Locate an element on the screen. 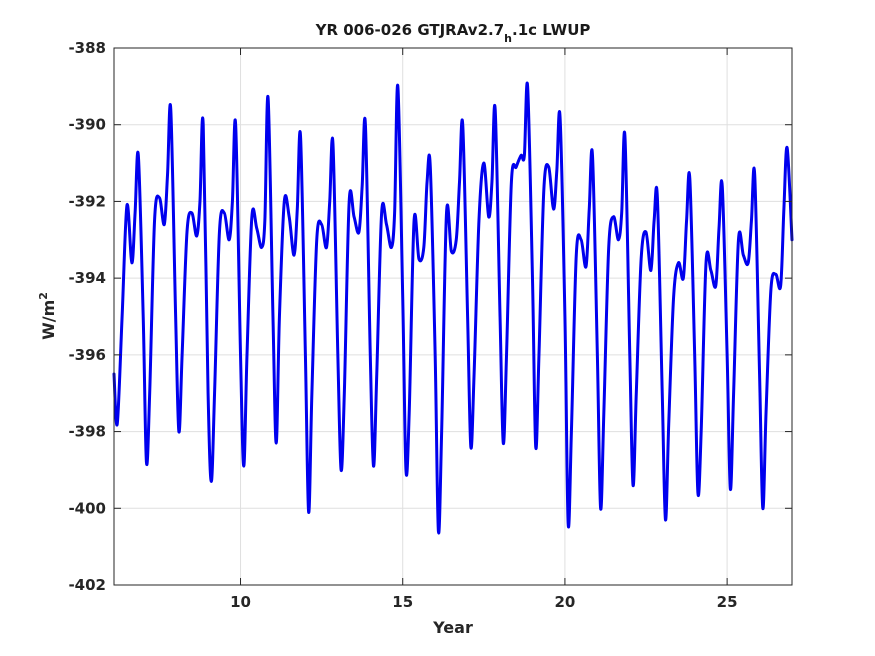 The image size is (875, 656). x-tick-label: 15 is located at coordinates (402, 602).